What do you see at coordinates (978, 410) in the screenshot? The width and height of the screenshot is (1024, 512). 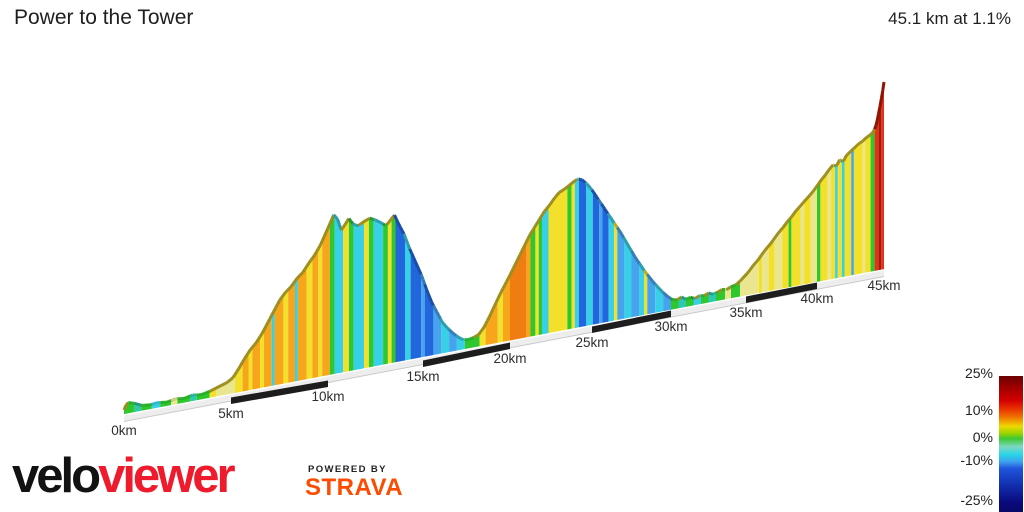 I see `legend-tick-label: 10%` at bounding box center [978, 410].